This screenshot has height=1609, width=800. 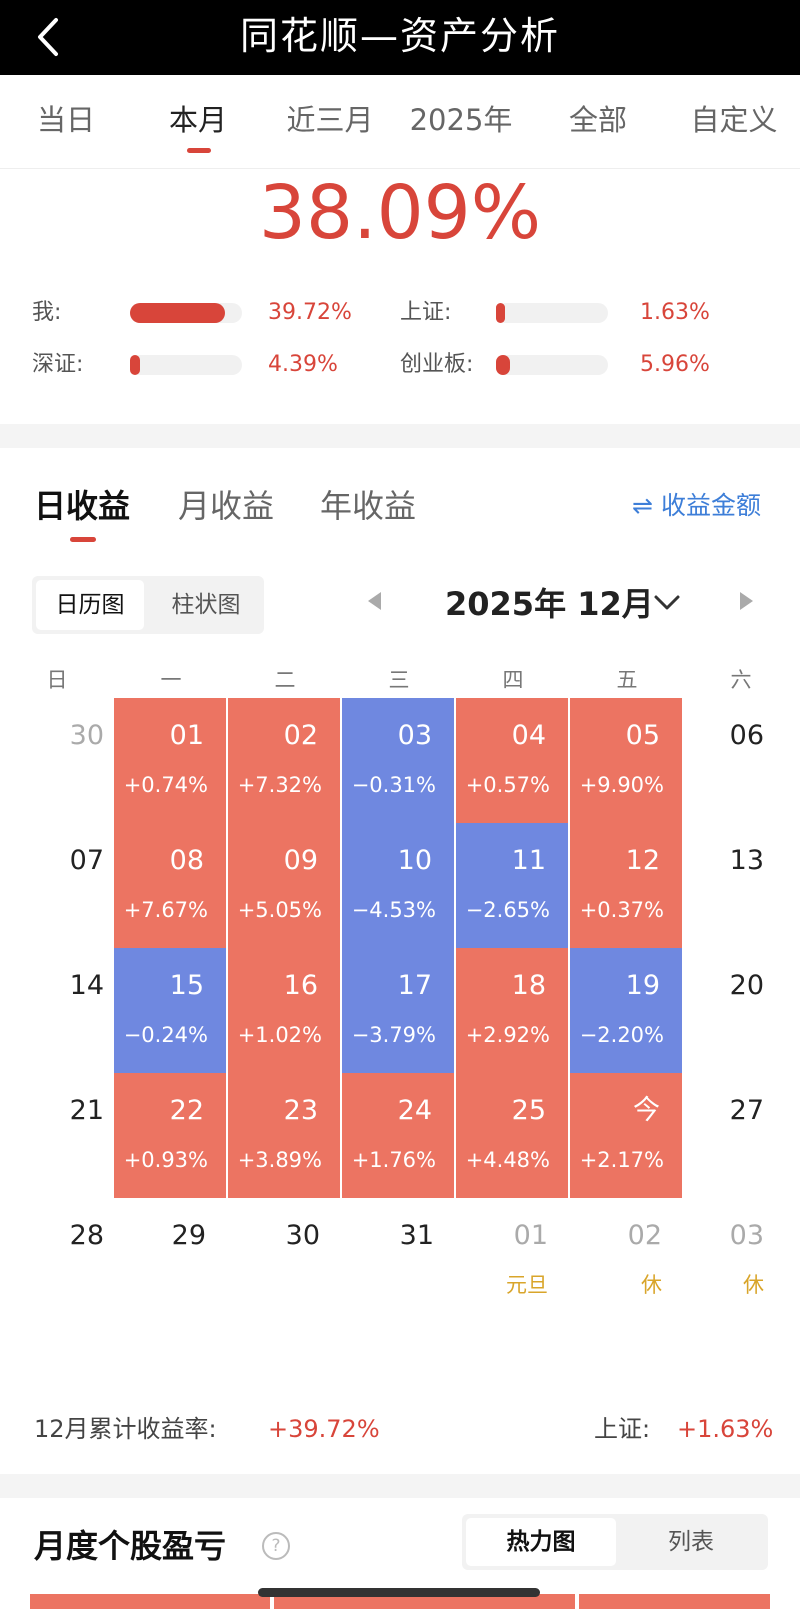 I want to click on compare-label-chinext: 创业板:, so click(x=437, y=364).